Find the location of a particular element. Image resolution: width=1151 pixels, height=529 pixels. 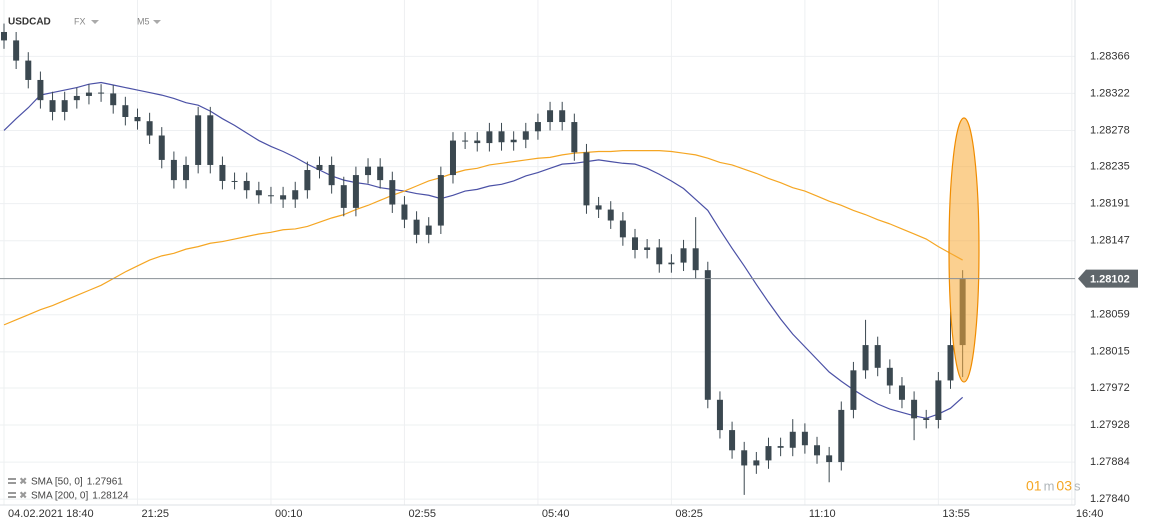

x-tick-label: 08:25 is located at coordinates (689, 514).